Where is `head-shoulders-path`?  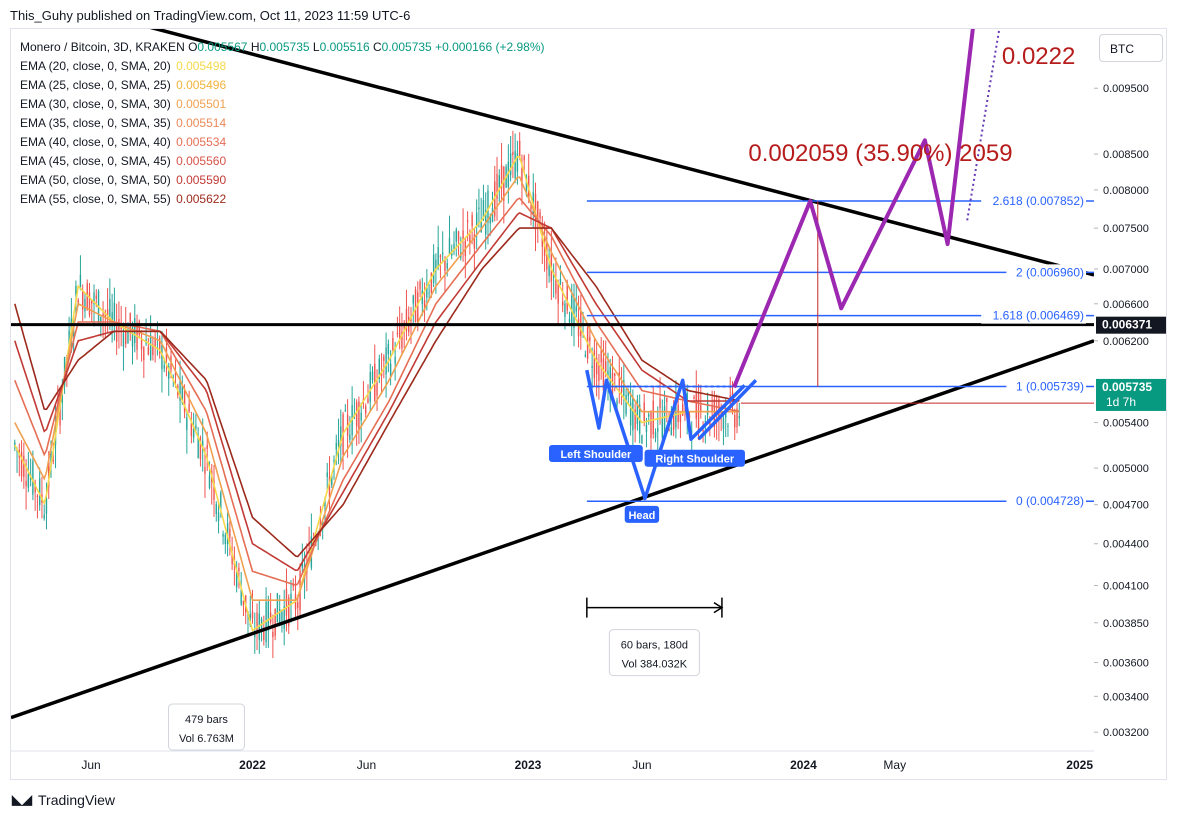
head-shoulders-path is located at coordinates (665, 435).